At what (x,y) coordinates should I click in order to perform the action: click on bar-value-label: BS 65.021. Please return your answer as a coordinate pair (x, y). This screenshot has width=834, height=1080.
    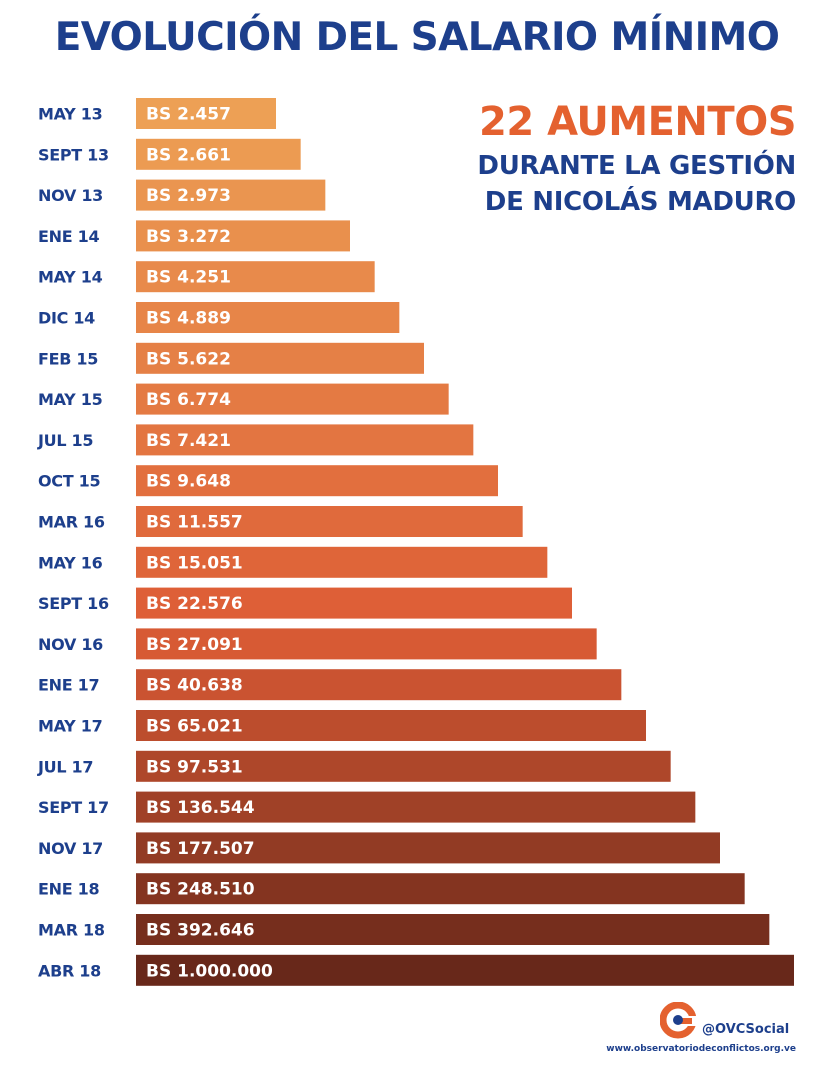
    Looking at the image, I should click on (194, 727).